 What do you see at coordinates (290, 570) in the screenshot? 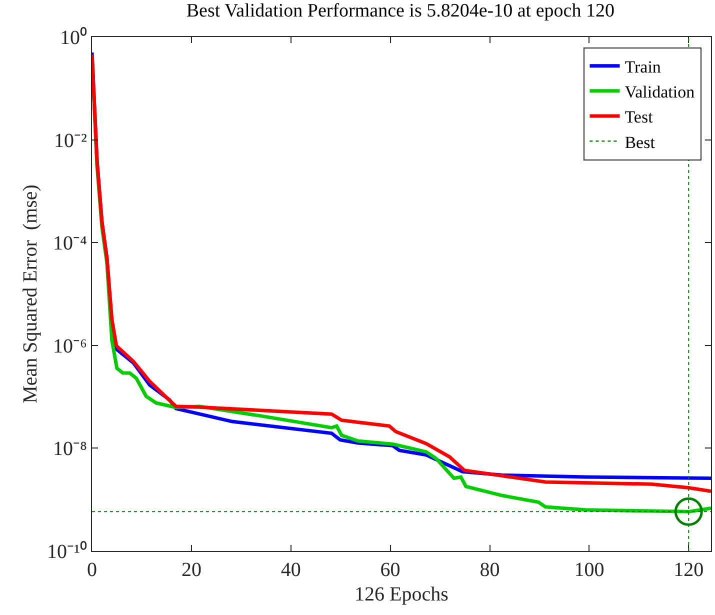
I see `x-tick-label: 40` at bounding box center [290, 570].